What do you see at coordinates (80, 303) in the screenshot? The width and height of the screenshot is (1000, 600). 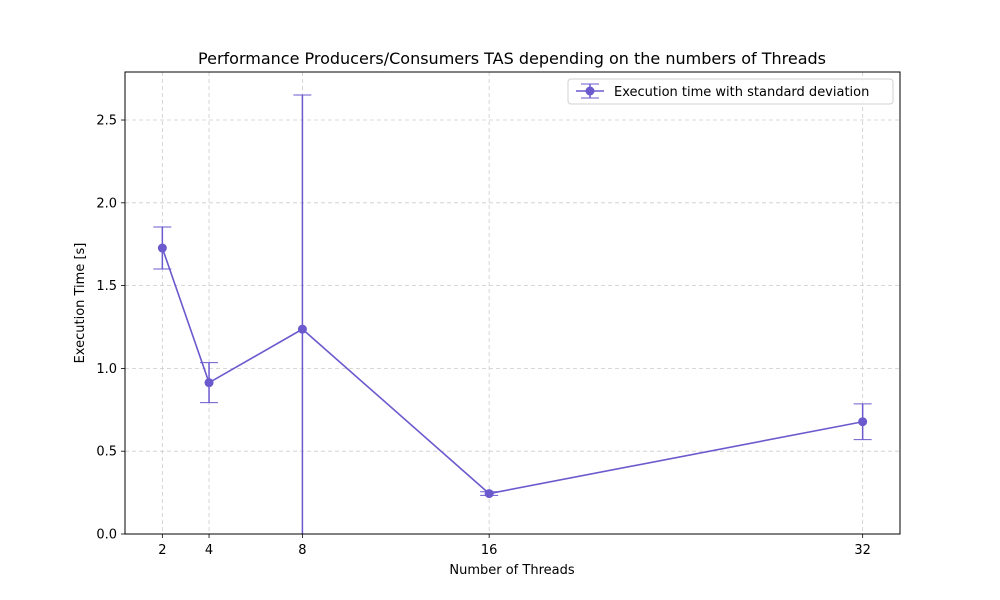 I see `y-axis-label: Execution Time [s]` at bounding box center [80, 303].